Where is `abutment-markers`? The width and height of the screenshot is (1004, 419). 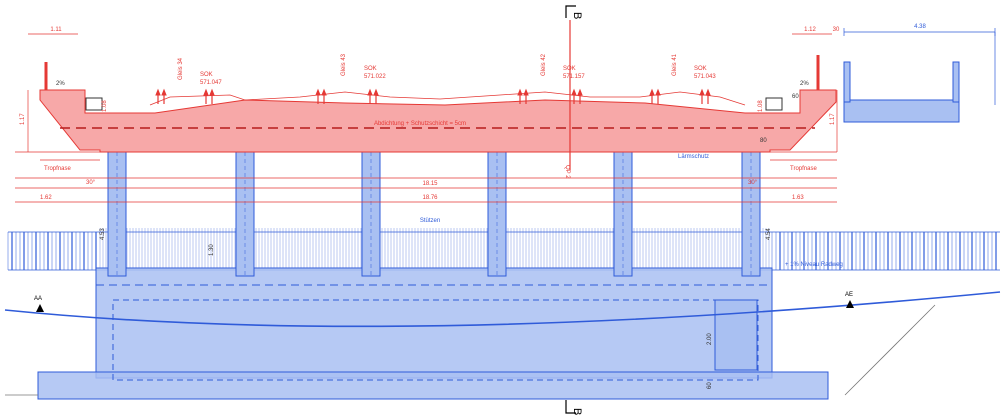
abutment-markers is located at coordinates (445, 306).